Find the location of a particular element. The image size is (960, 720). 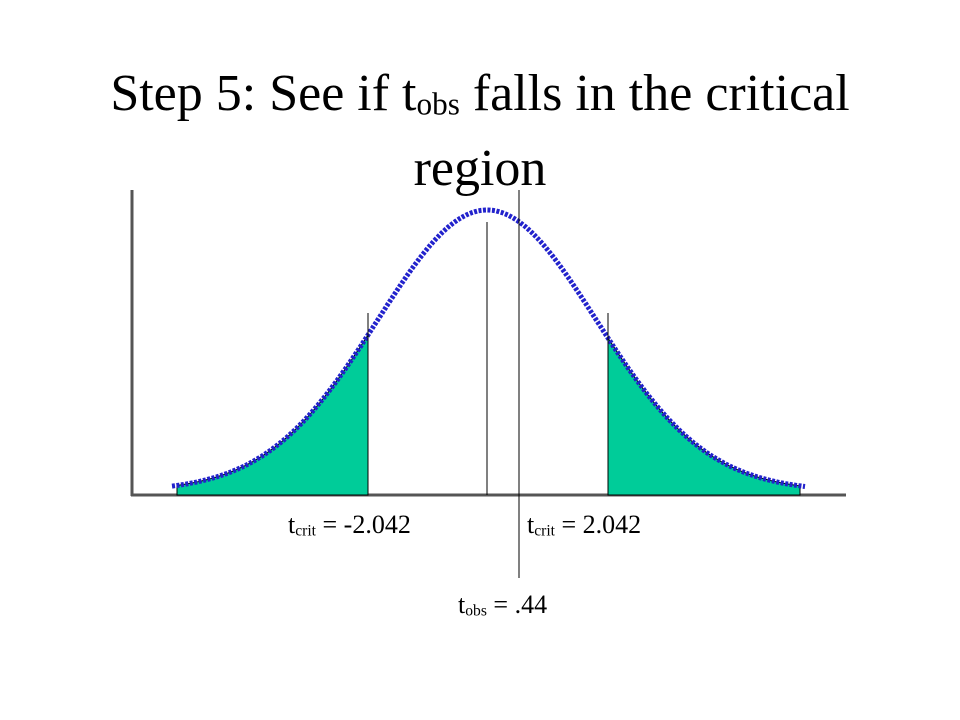

observed-label: tobs = .44 is located at coordinates (502, 605).